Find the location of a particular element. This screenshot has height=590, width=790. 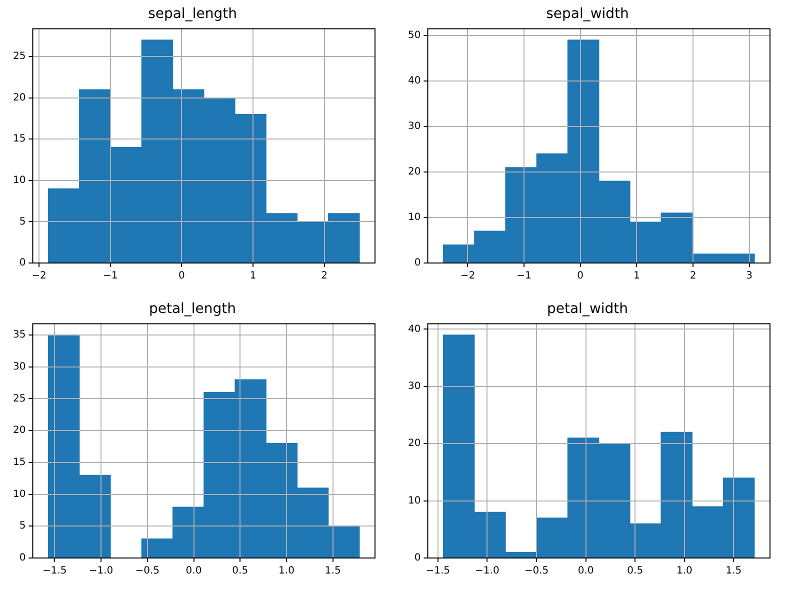

x-tick-label: 3 is located at coordinates (749, 276).